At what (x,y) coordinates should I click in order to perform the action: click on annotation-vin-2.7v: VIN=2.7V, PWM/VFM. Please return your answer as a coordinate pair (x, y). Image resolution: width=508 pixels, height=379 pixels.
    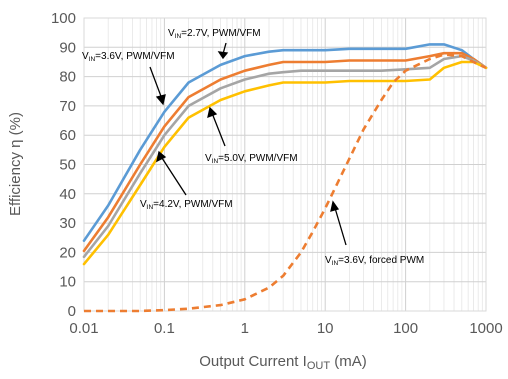
    Looking at the image, I should click on (214, 34).